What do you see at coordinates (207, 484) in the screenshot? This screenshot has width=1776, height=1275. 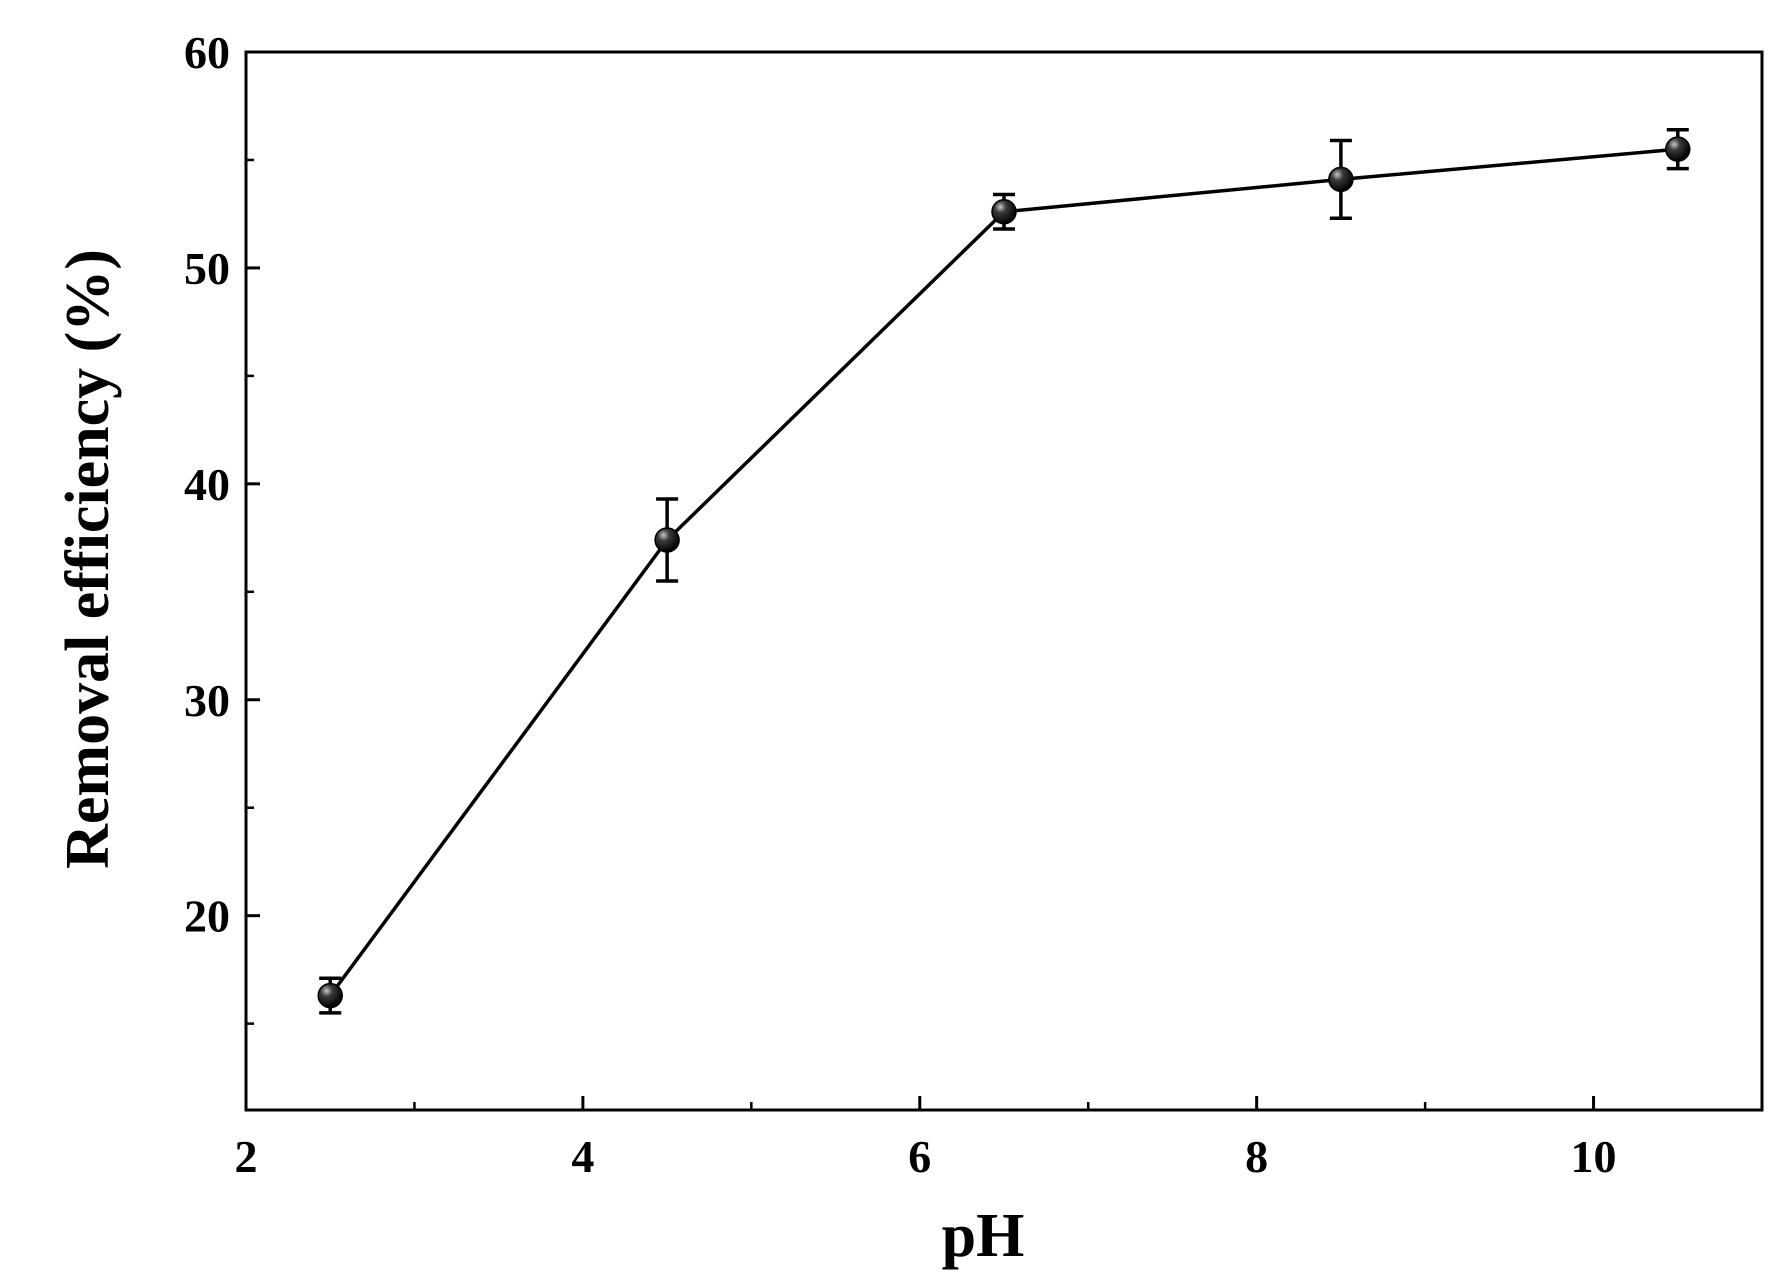 I see `y-tick-label: 40` at bounding box center [207, 484].